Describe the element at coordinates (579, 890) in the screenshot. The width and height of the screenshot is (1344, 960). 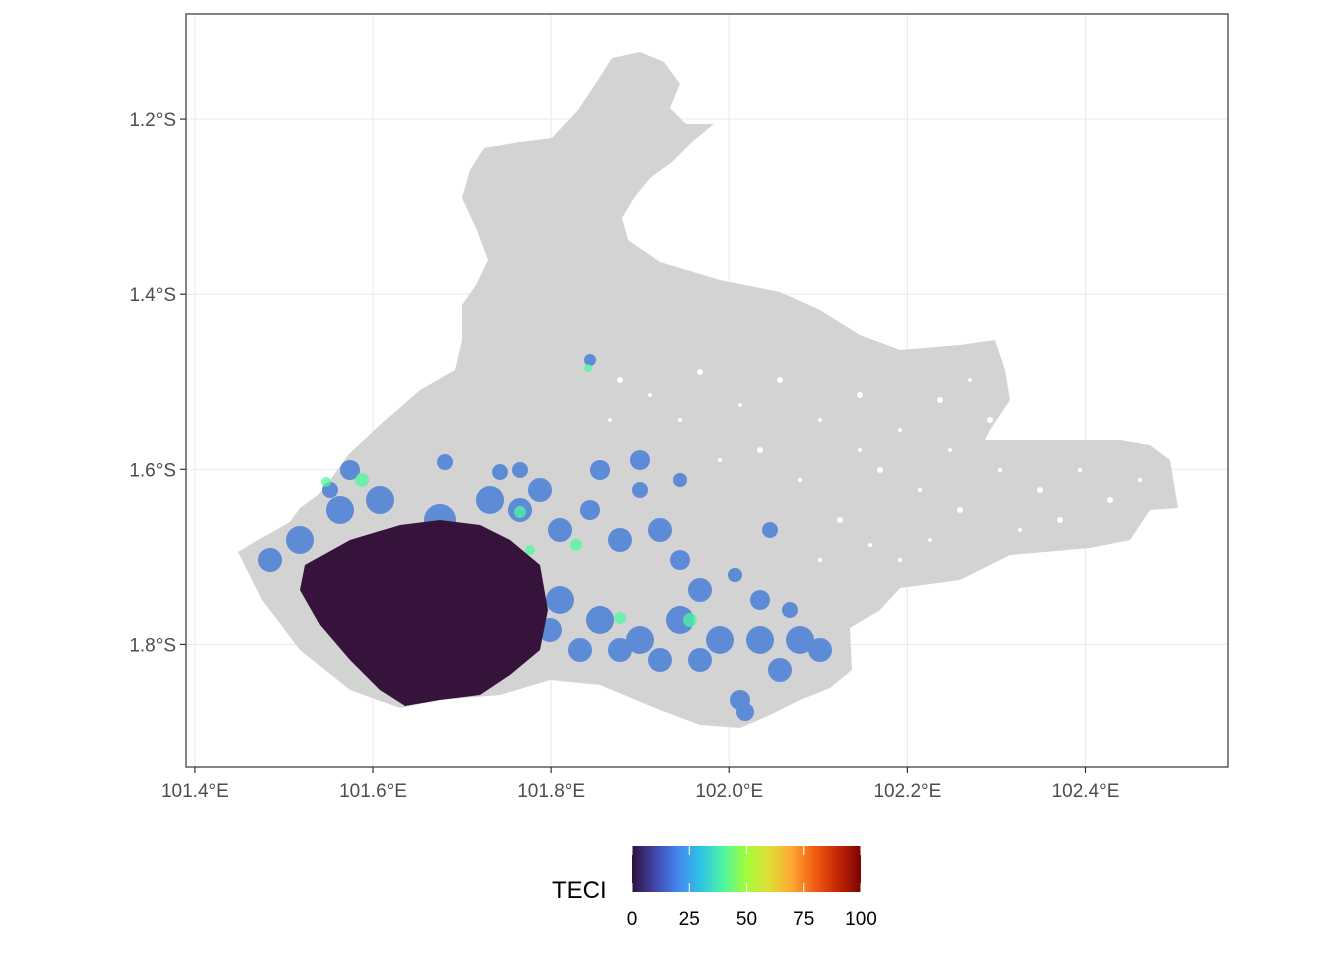
I see `legend-title: TECI` at that location.